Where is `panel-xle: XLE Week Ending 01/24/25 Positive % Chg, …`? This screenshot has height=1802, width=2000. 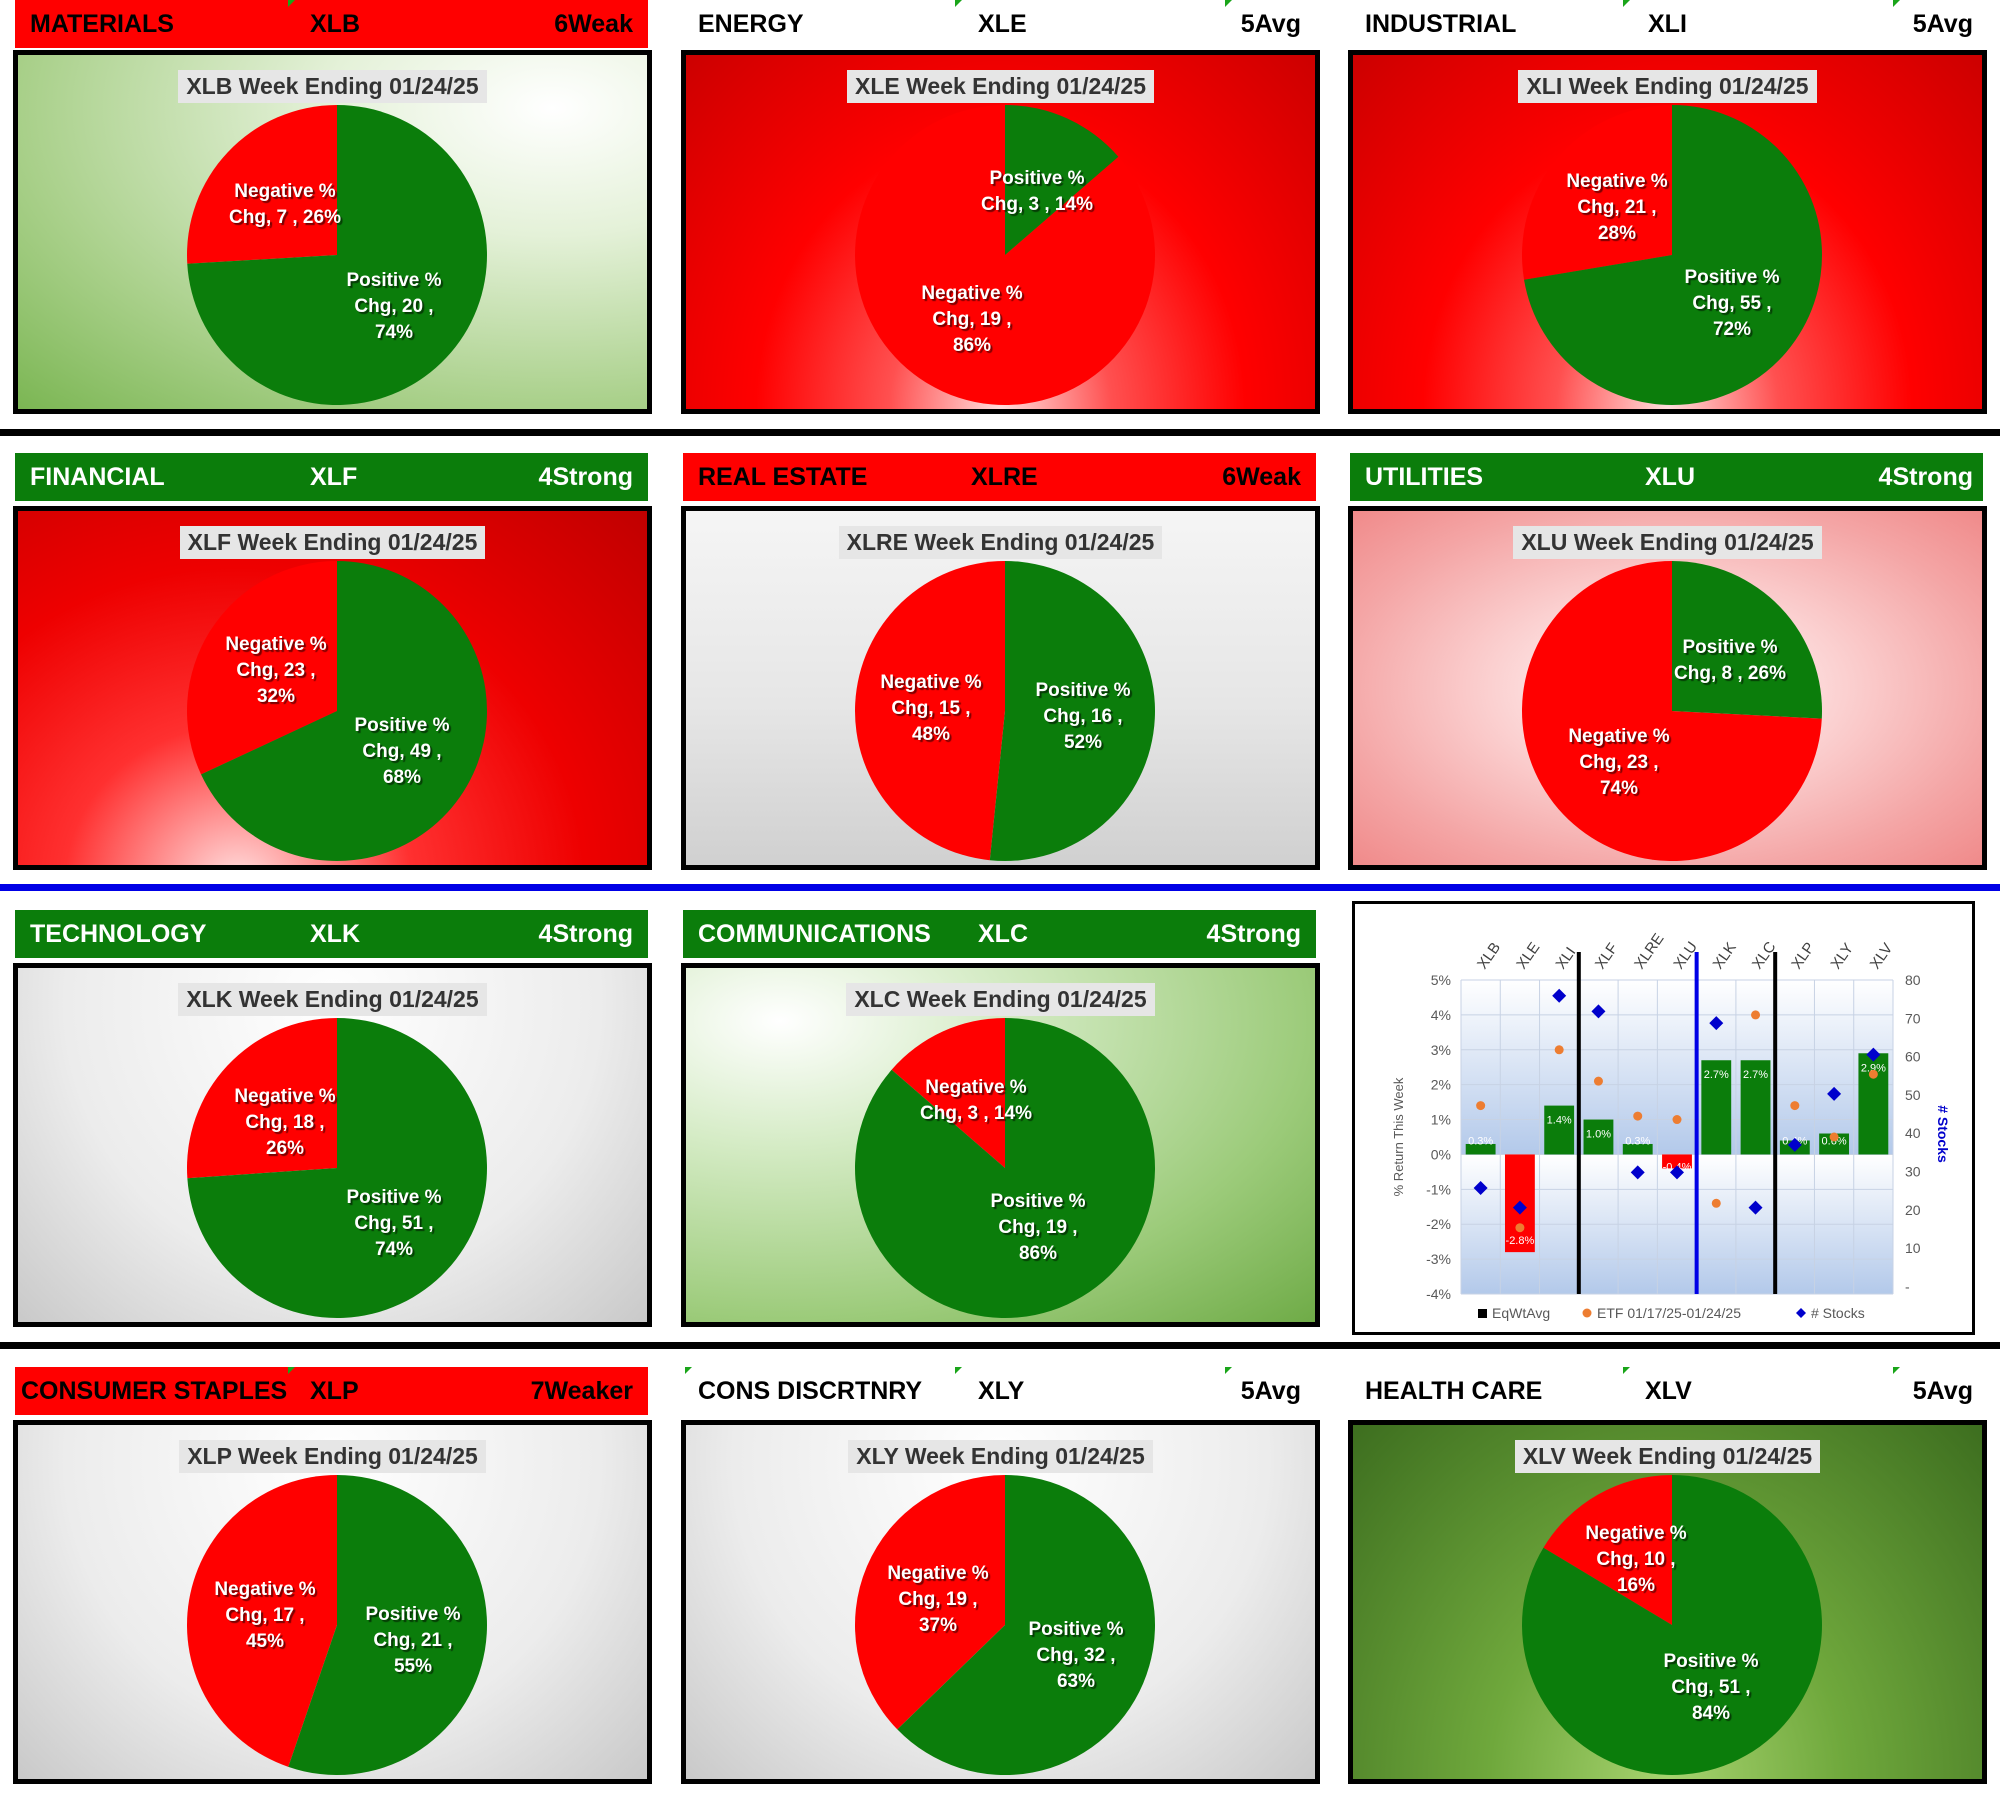
panel-xle: XLE Week Ending 01/24/25 Positive % Chg, … is located at coordinates (1000, 232).